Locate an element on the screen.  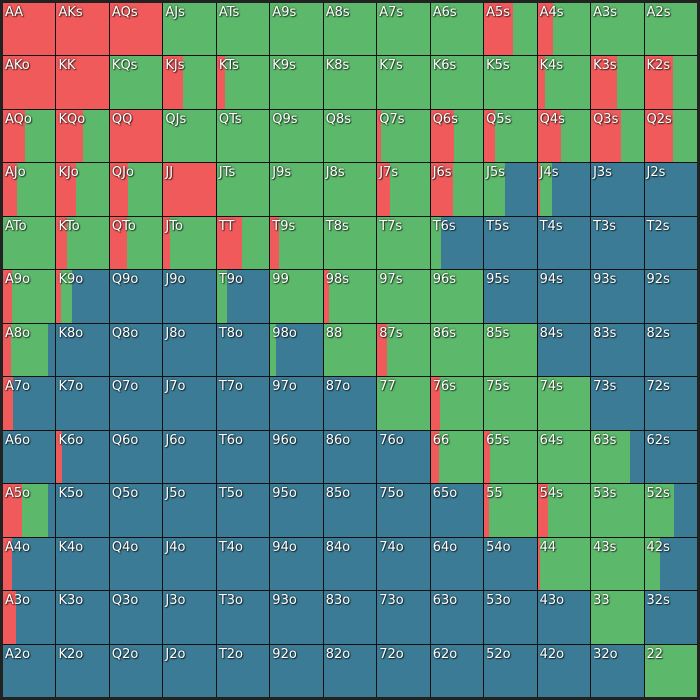
hand-cell-52s: 52s is located at coordinates (670, 510).